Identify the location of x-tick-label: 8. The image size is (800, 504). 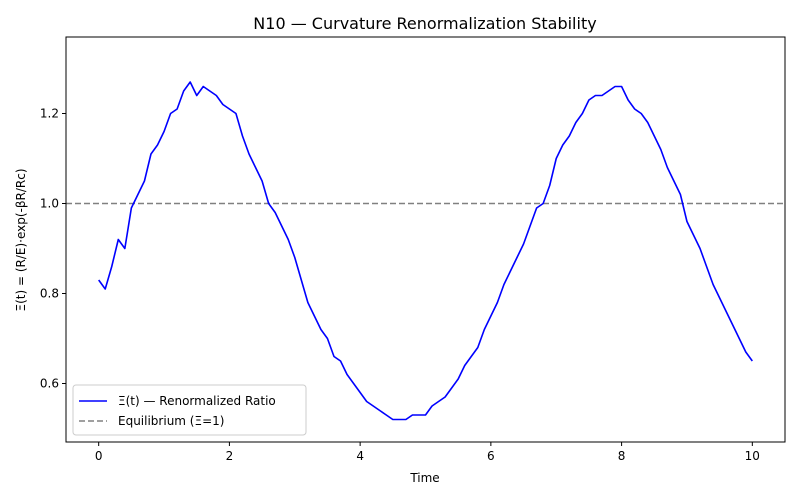
(622, 456).